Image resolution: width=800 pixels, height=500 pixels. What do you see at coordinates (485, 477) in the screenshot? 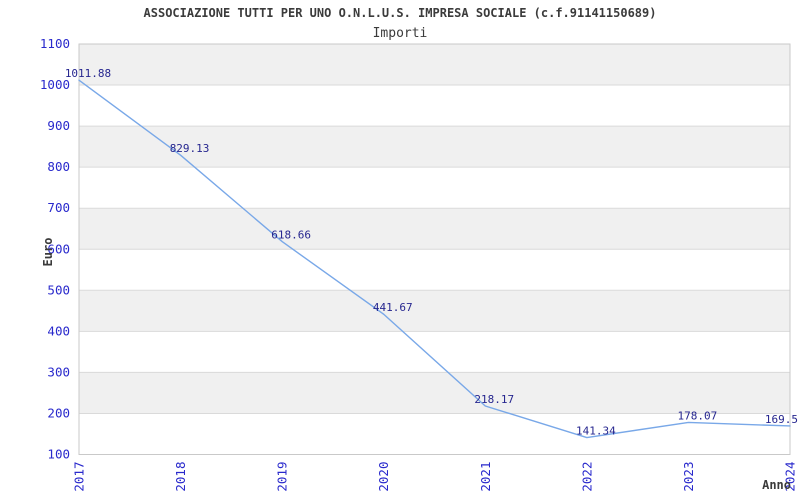
I see `x-tick-label: 2021` at bounding box center [485, 477].